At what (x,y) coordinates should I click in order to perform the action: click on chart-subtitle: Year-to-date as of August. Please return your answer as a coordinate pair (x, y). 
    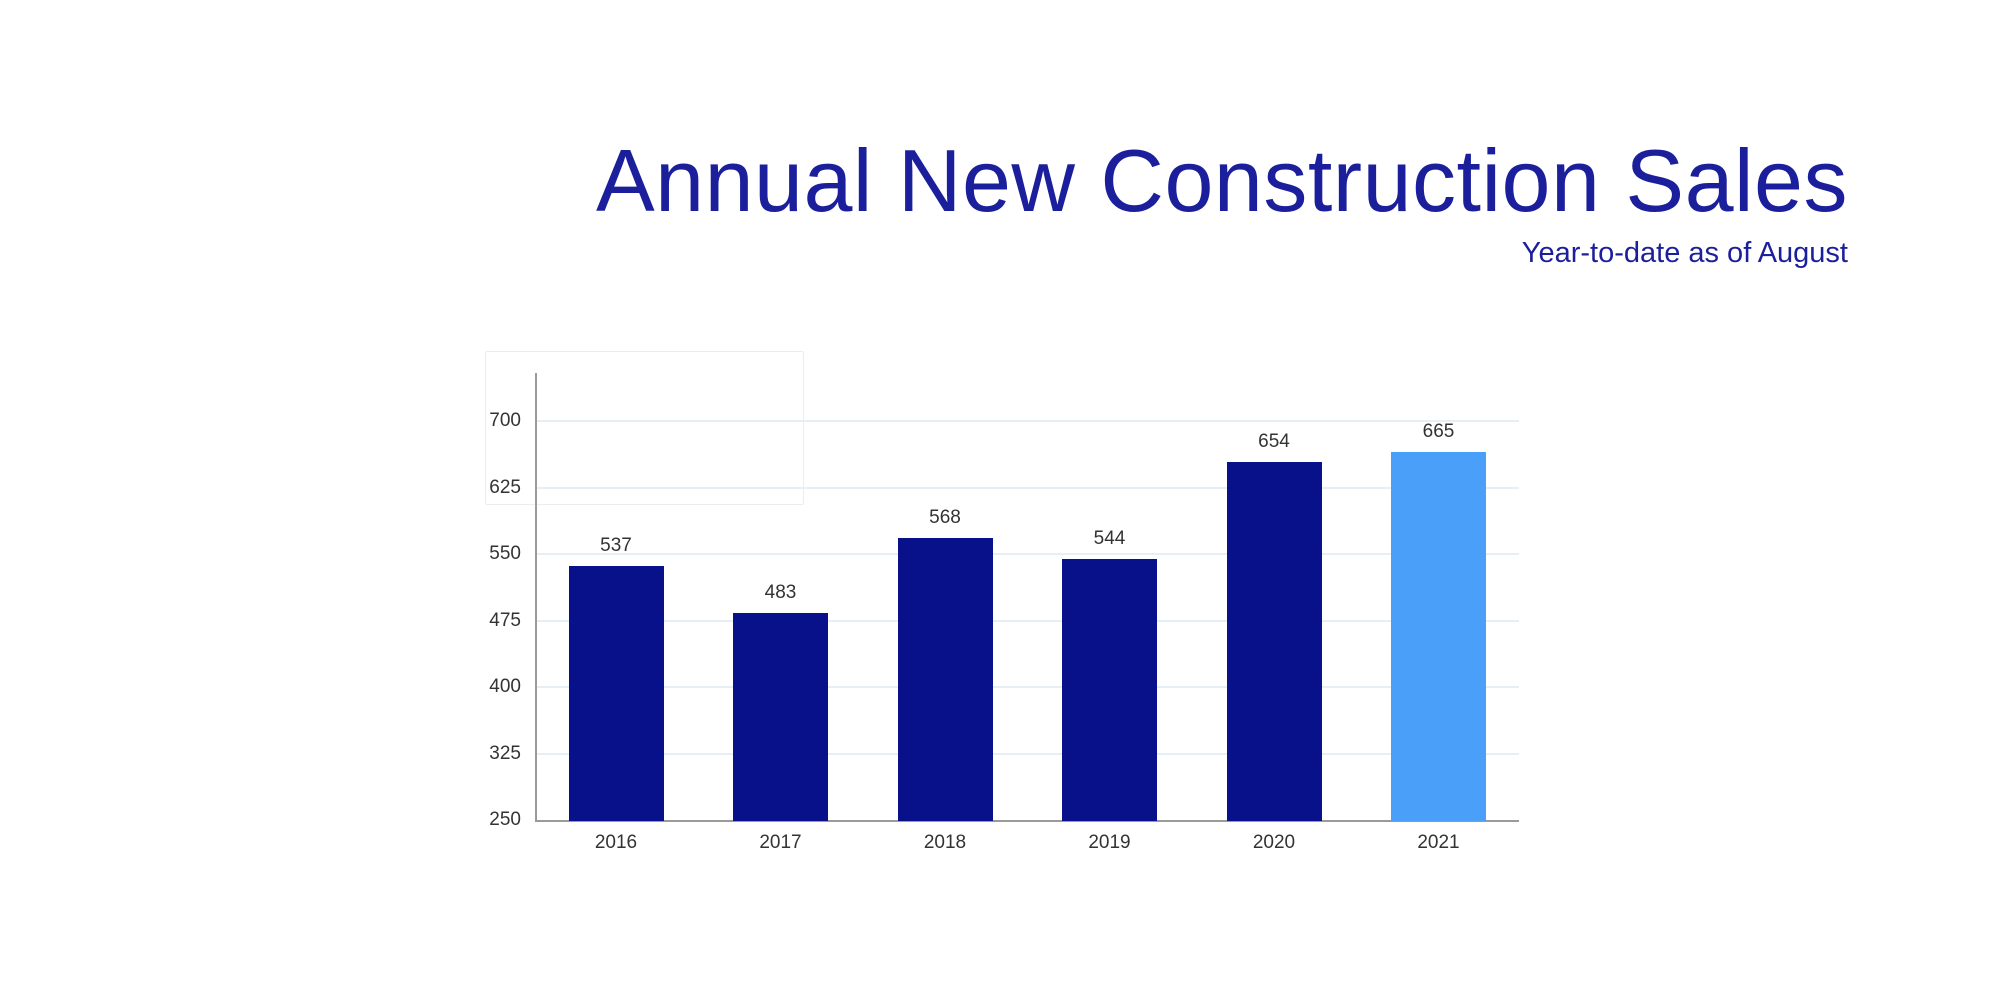
    Looking at the image, I should click on (1684, 253).